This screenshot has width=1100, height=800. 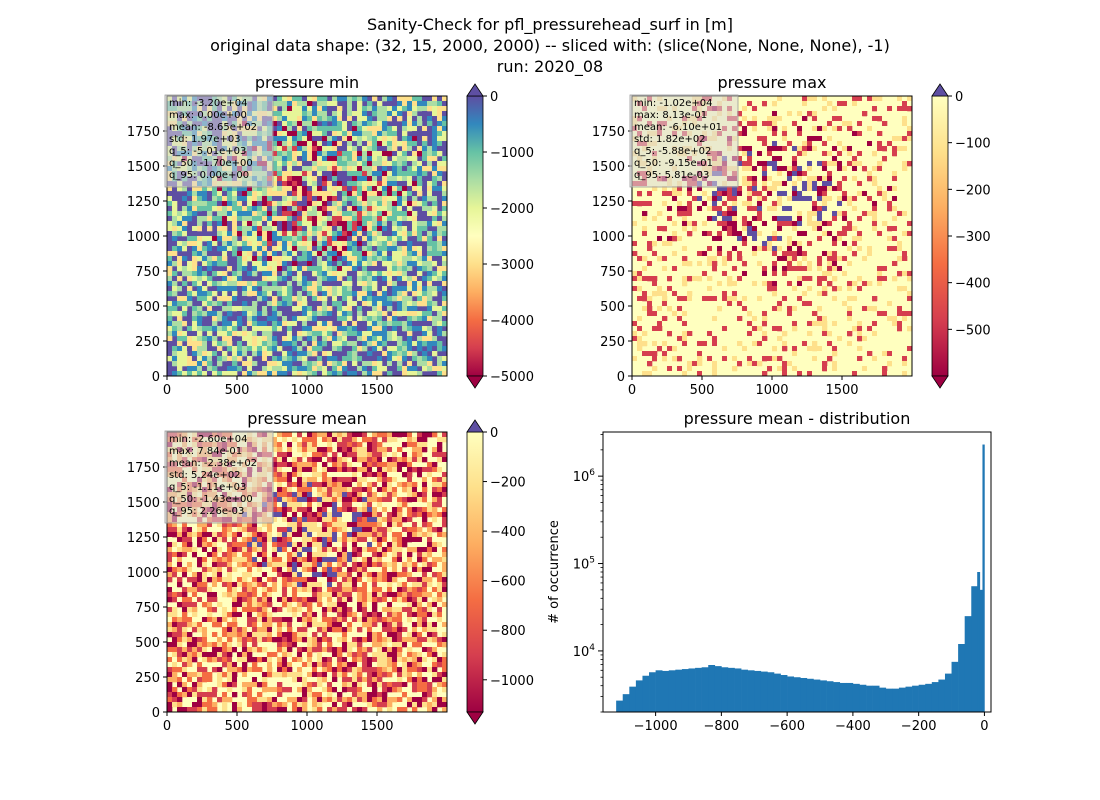 I want to click on colorbar-tick-label: −200, so click(x=973, y=190).